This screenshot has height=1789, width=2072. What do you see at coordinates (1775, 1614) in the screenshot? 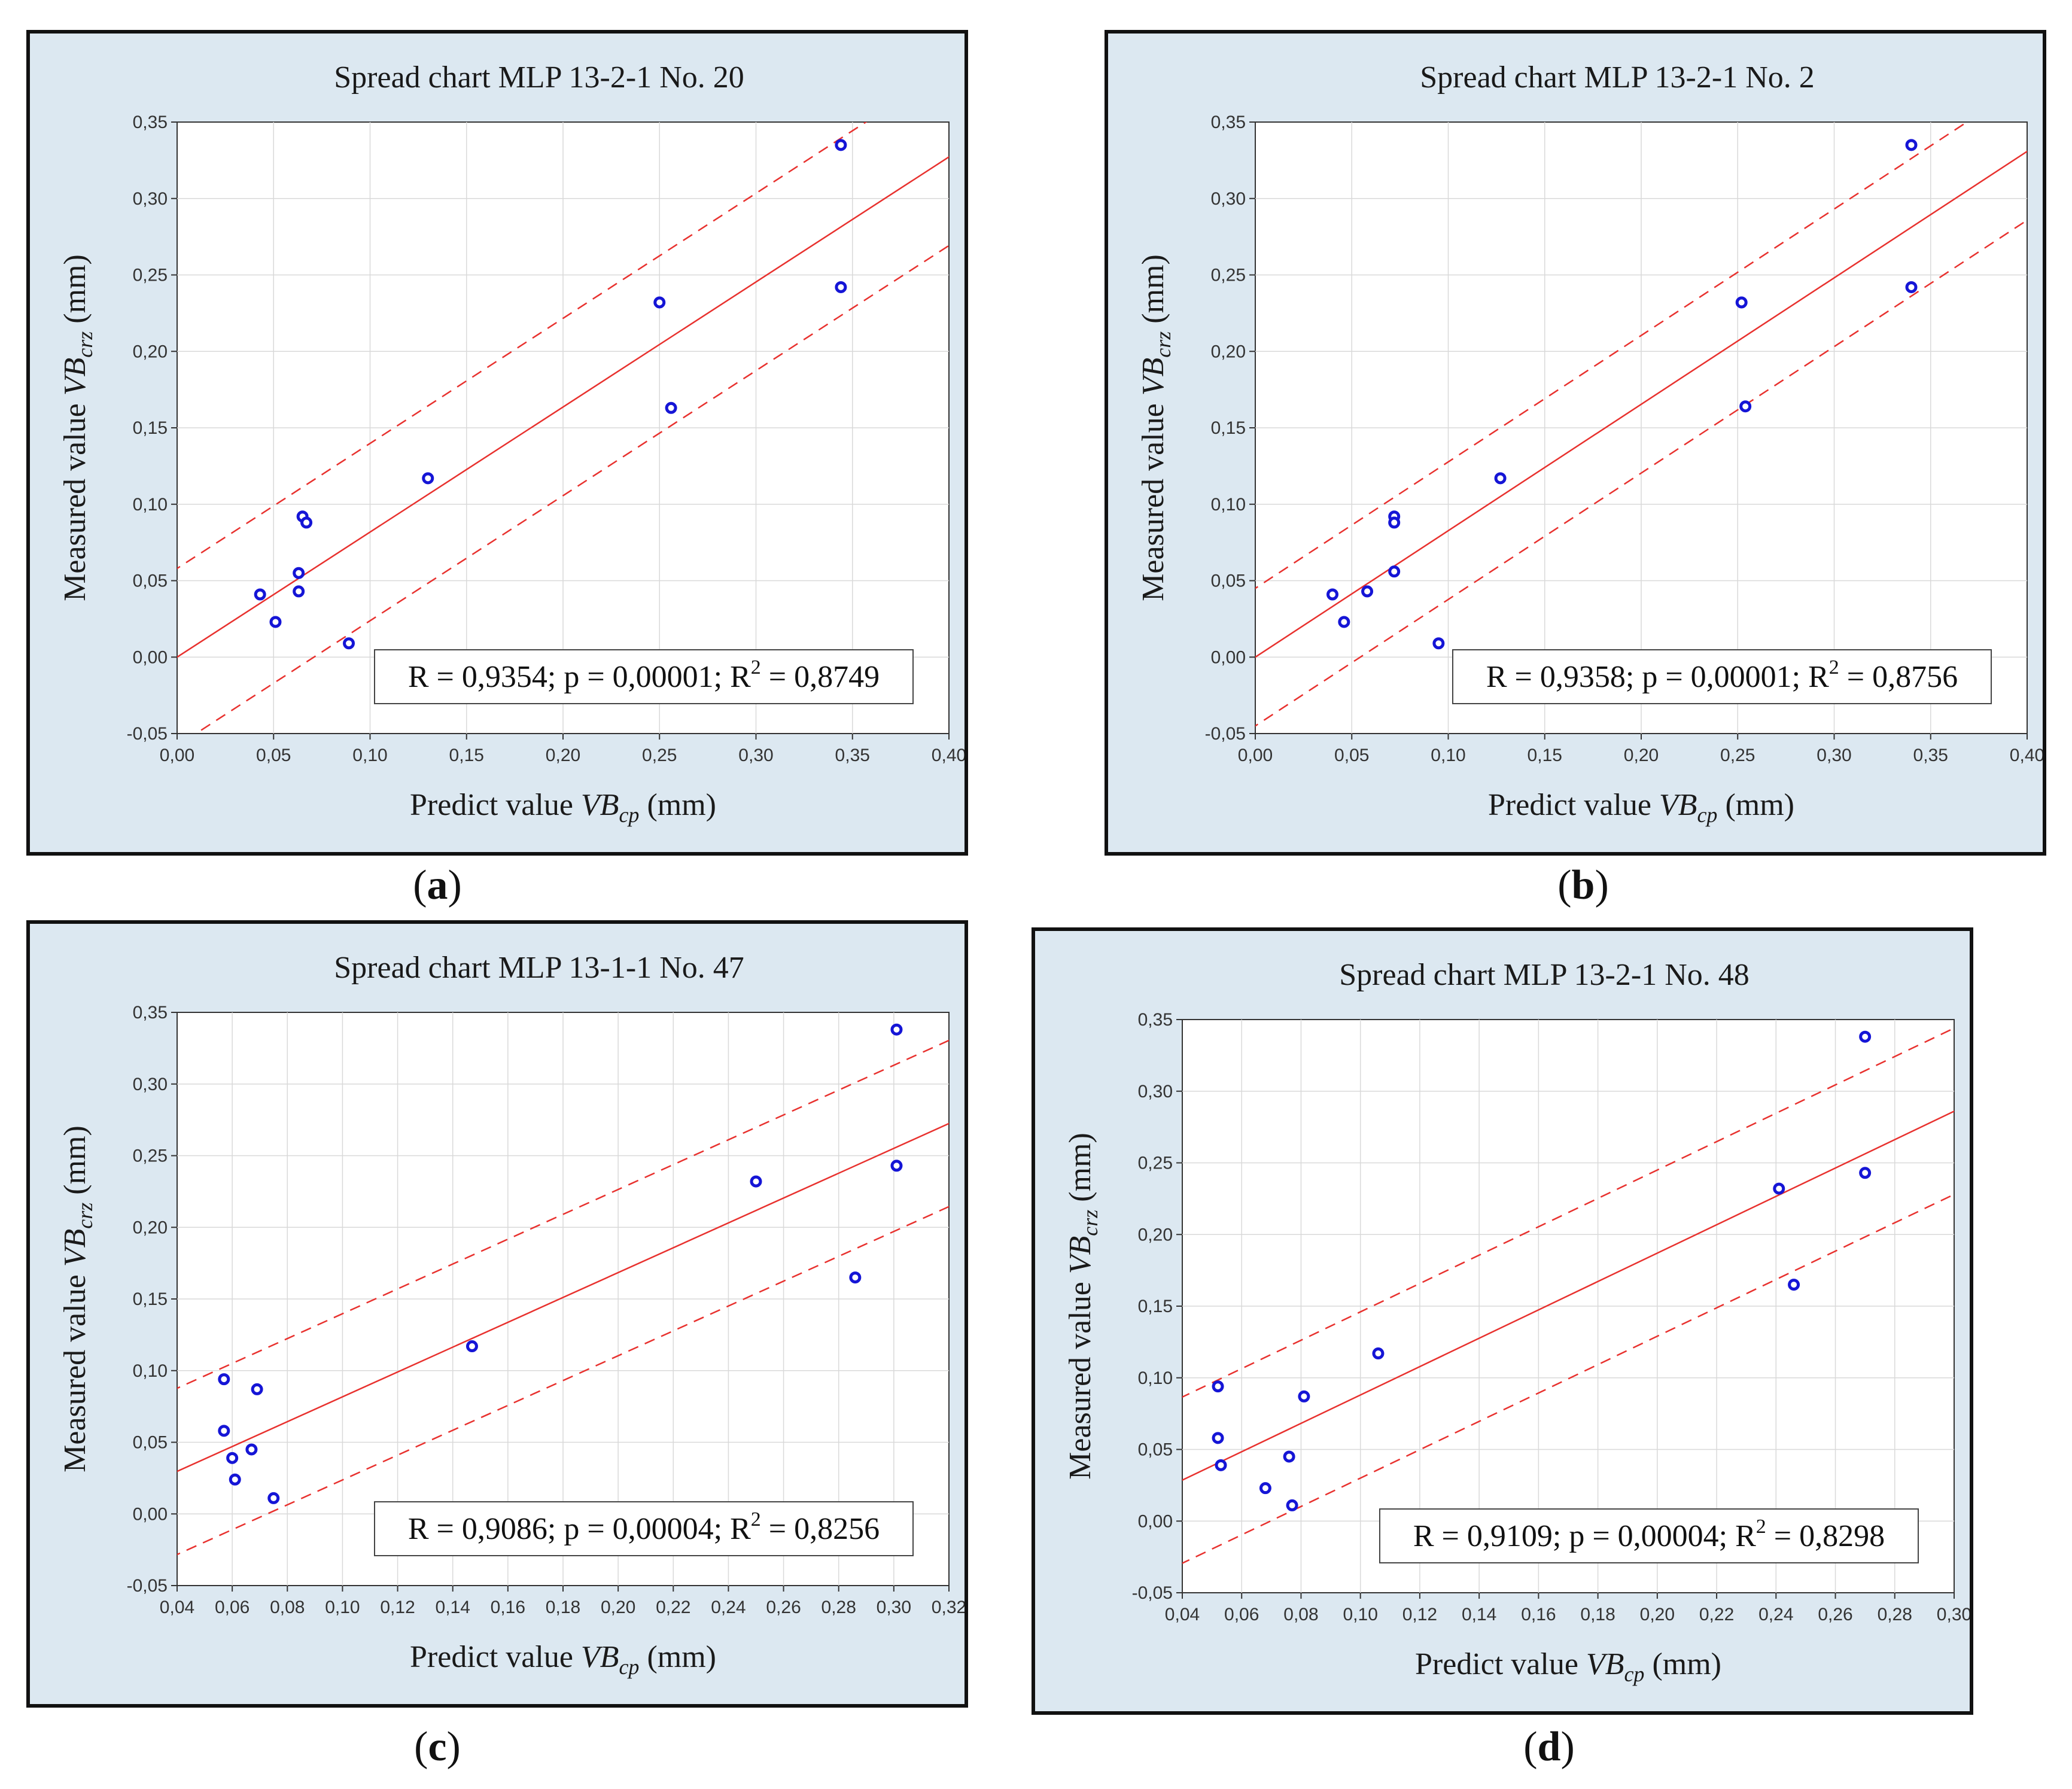
I see `x-tick-label: 0,24` at bounding box center [1775, 1614].